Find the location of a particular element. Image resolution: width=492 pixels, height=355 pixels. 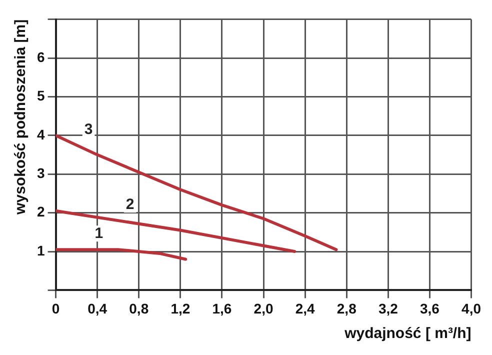

series-label: 2 is located at coordinates (130, 205).